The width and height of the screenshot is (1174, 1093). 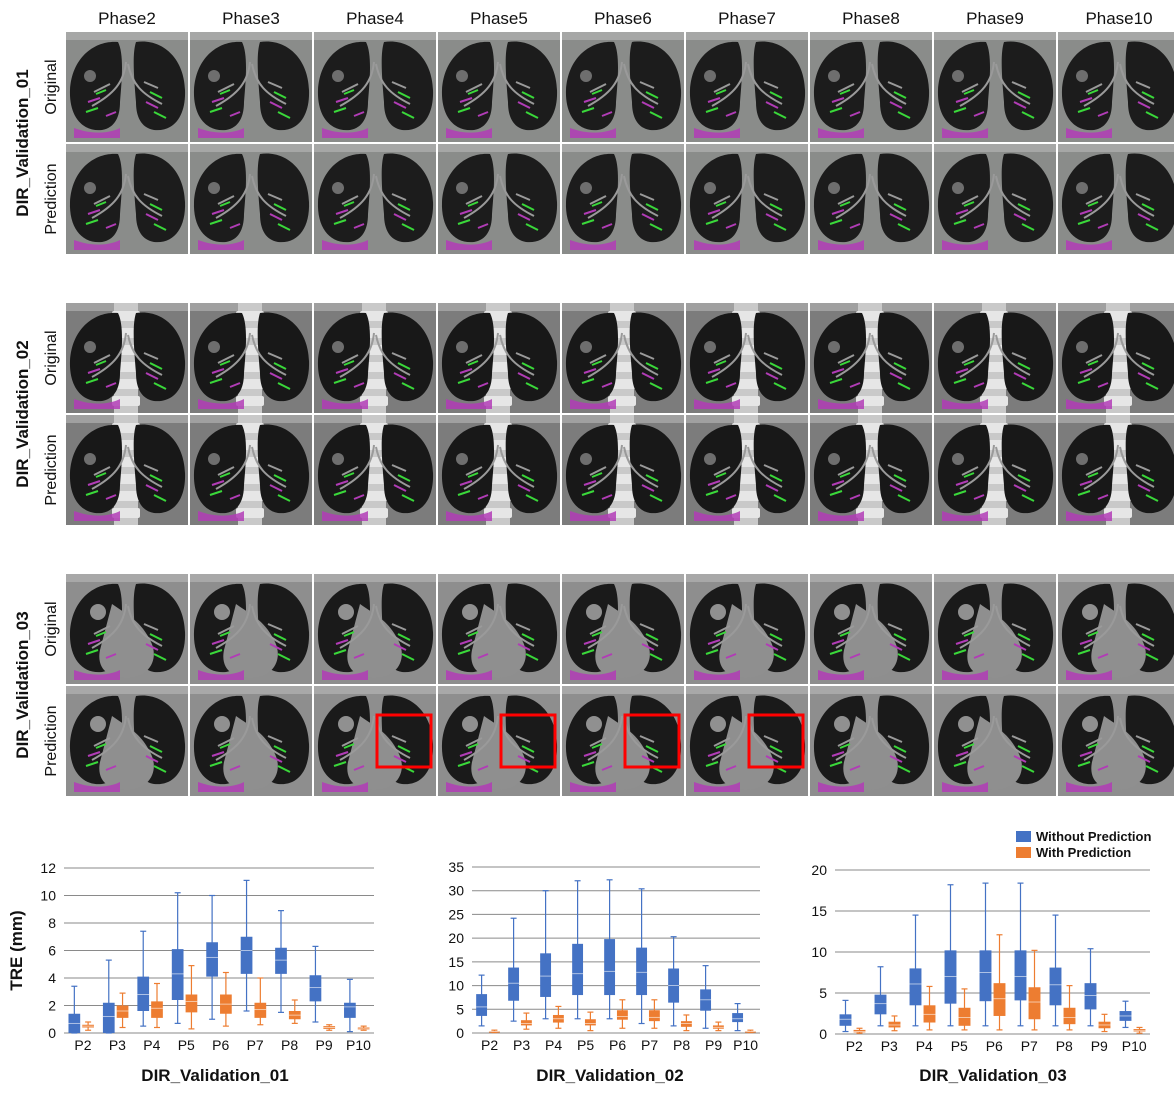 What do you see at coordinates (1093, 836) in the screenshot?
I see `legend-label-1: Without Prediction` at bounding box center [1093, 836].